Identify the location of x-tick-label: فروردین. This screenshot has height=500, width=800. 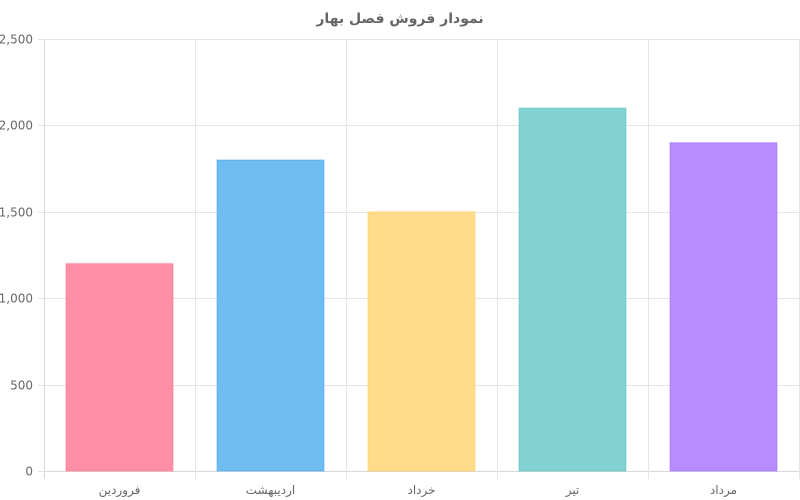
(120, 490).